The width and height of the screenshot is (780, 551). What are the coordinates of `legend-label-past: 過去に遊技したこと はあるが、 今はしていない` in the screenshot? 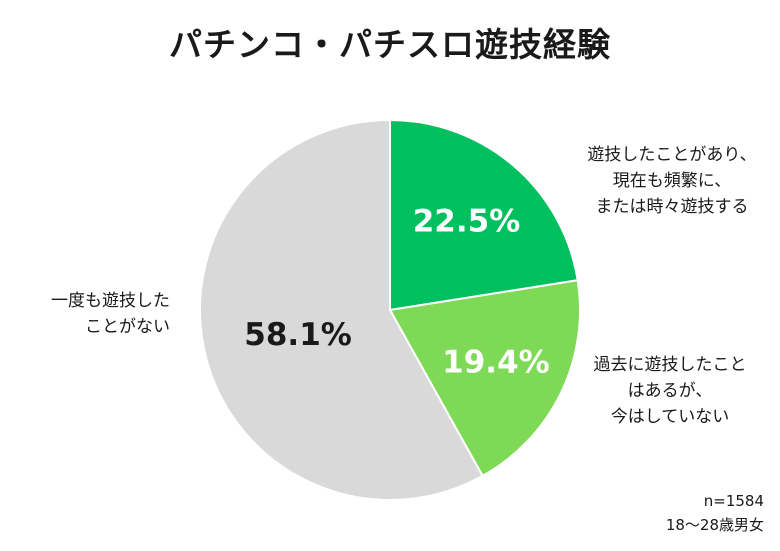 It's located at (670, 391).